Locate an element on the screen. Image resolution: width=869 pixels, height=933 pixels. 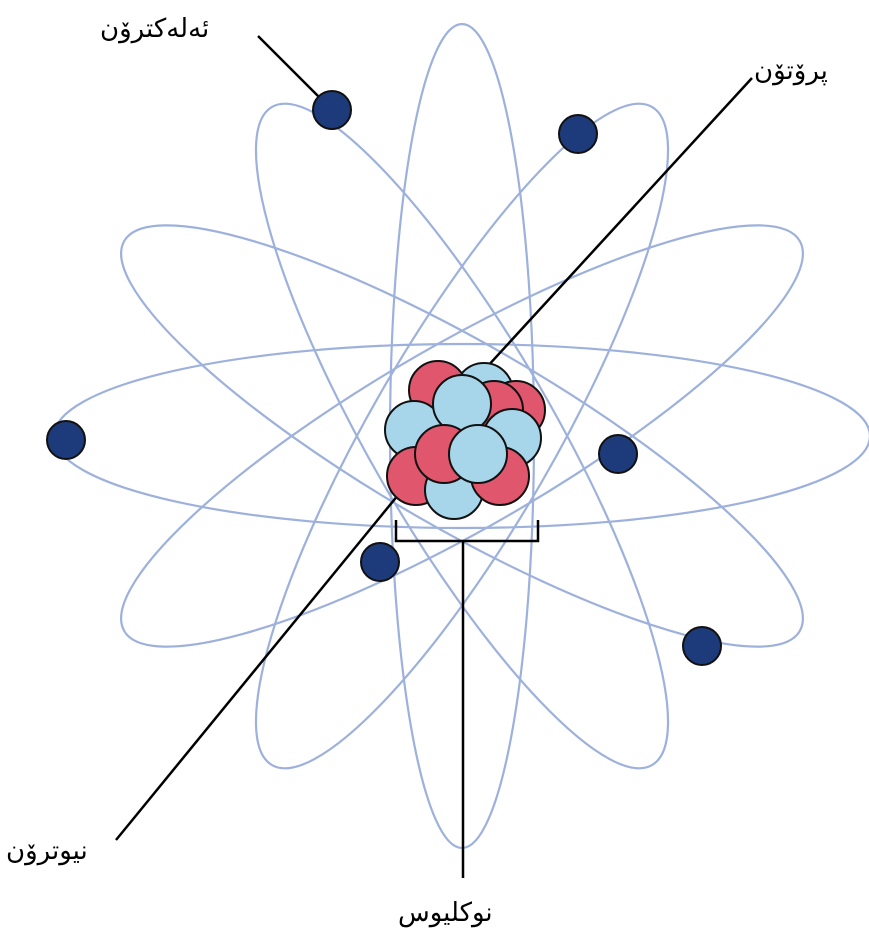
neutron-label: نیوترۆن is located at coordinates (47, 851).